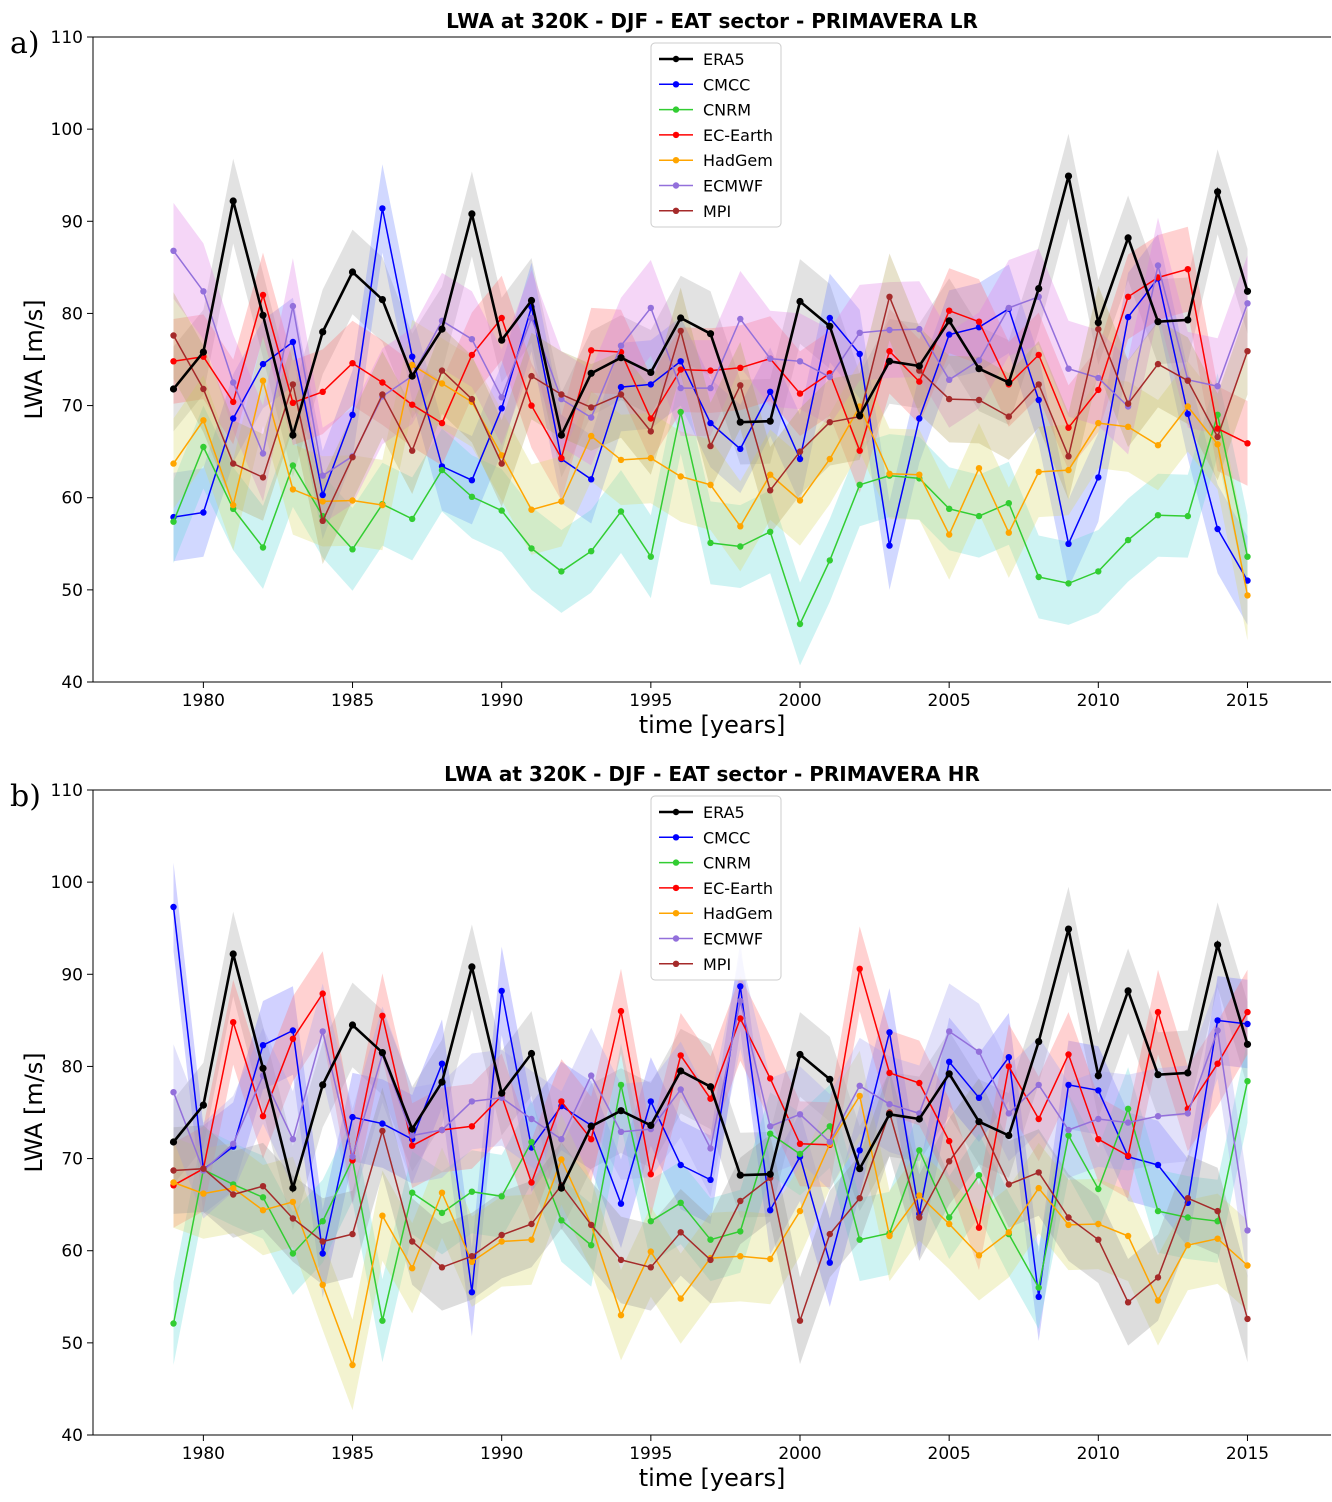  I want to click on x-tick-label: 2010, so click(1098, 701).